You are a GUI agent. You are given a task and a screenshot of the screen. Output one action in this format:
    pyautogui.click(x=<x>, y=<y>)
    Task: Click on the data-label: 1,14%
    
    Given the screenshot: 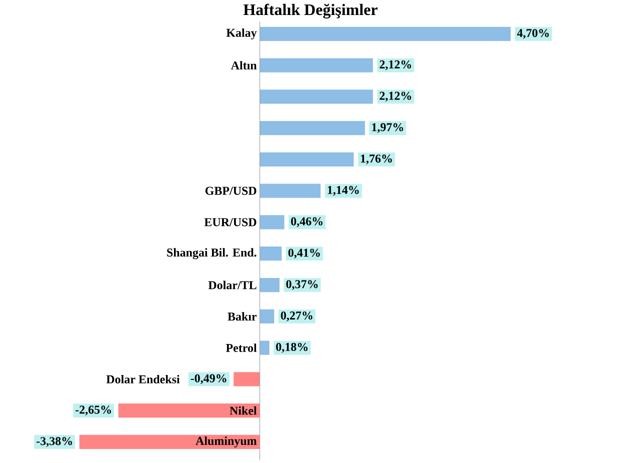 What is the action you would take?
    pyautogui.click(x=343, y=191)
    